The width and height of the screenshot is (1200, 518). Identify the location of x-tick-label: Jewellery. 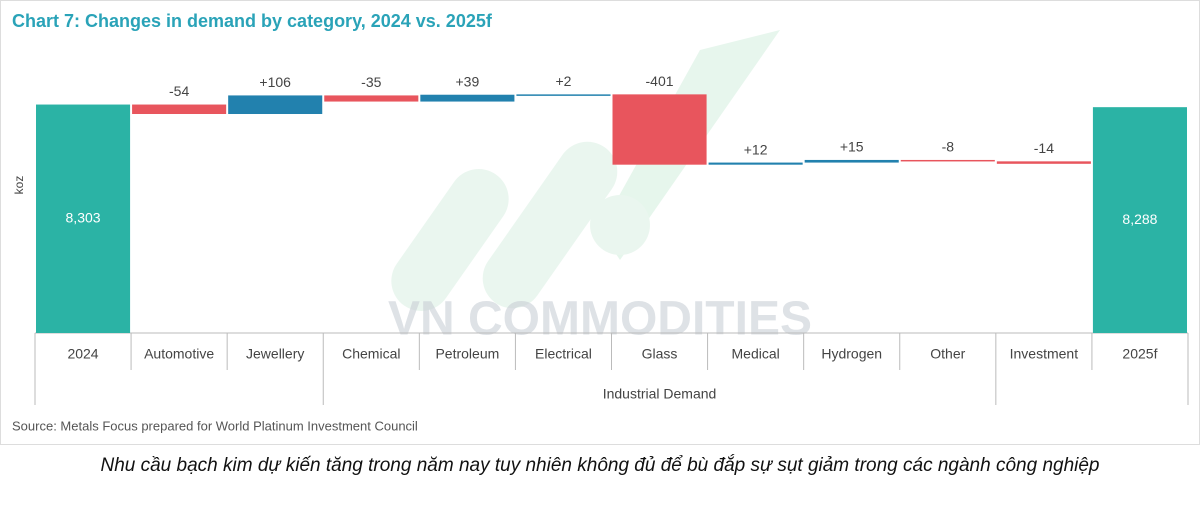
(275, 354).